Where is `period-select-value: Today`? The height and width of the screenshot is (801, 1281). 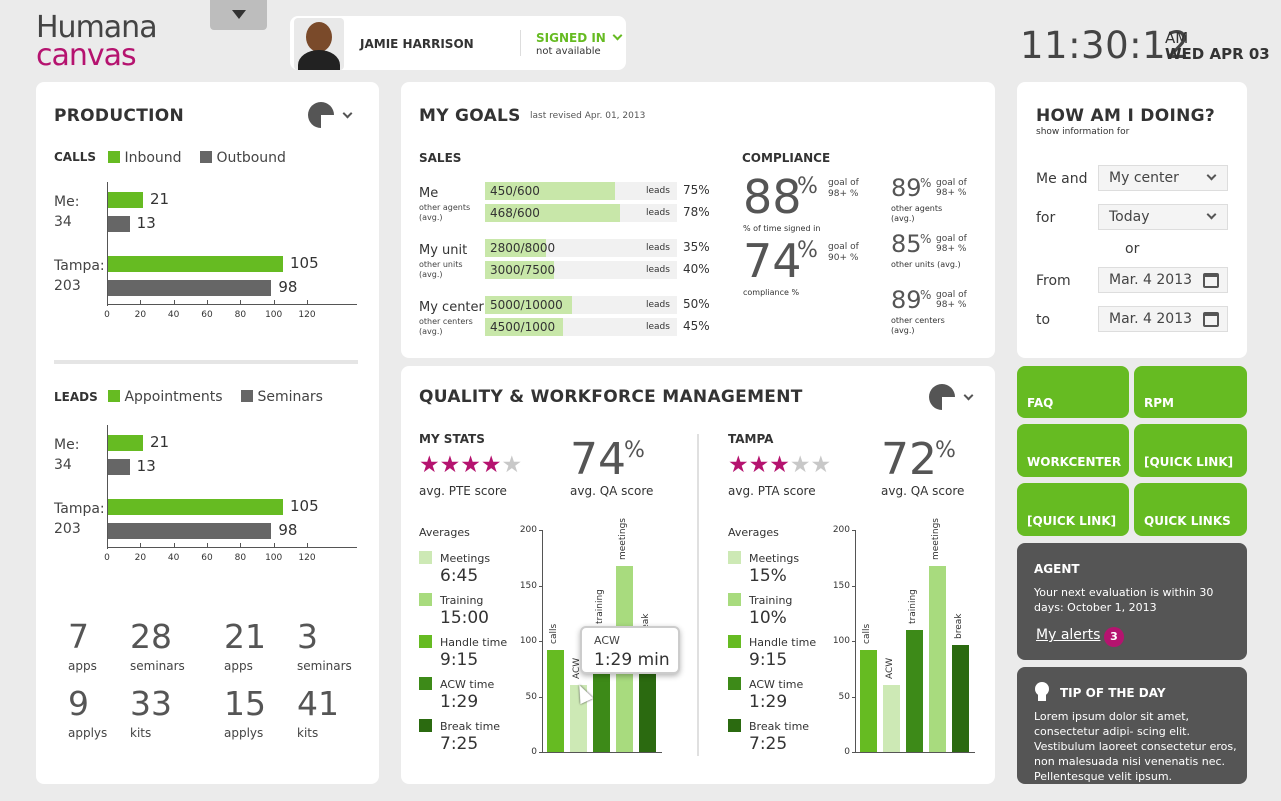 period-select-value: Today is located at coordinates (1129, 217).